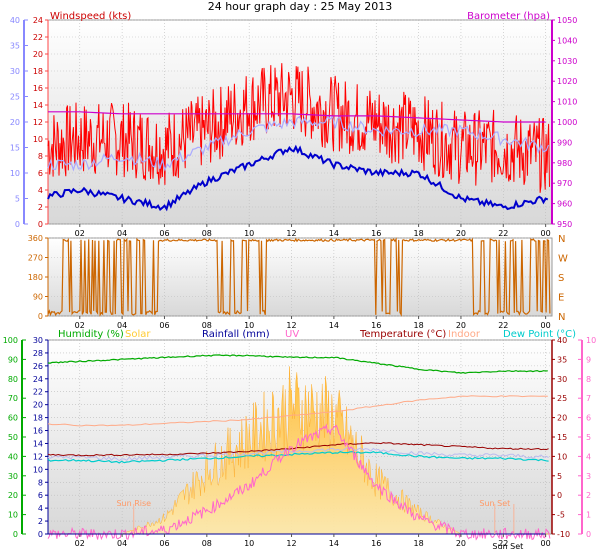 The height and width of the screenshot is (555, 600). I want to click on temp-tick-label: 25, so click(562, 398).